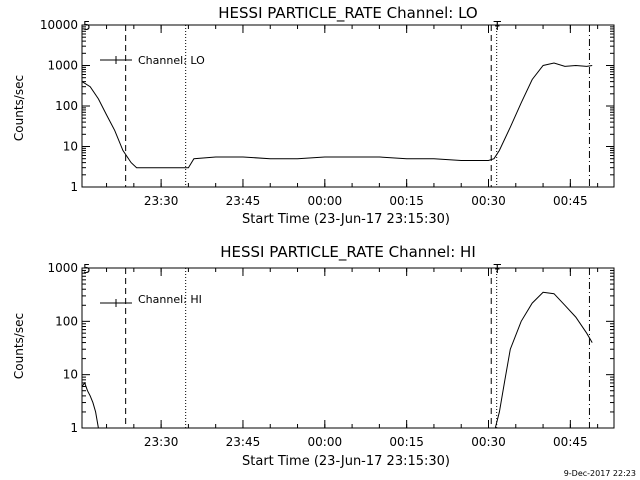 The width and height of the screenshot is (640, 480). Describe the element at coordinates (170, 299) in the screenshot. I see `legend-label: Channel: HI` at that location.